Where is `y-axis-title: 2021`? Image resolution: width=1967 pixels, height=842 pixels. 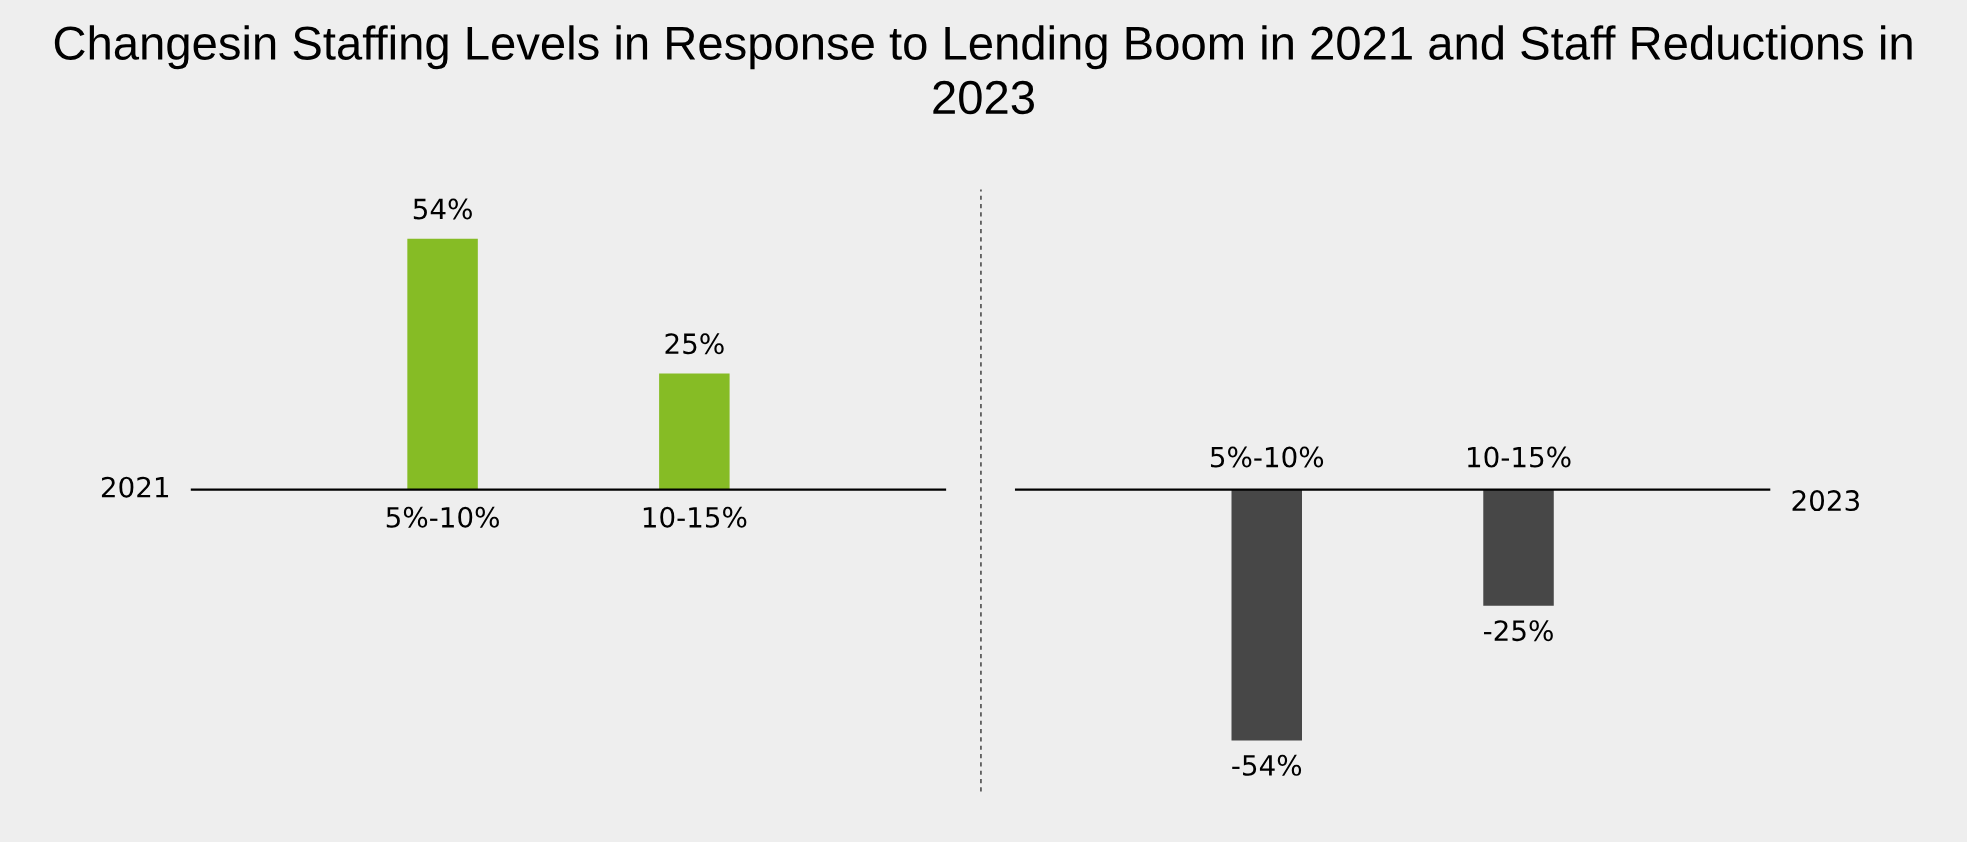 y-axis-title: 2021 is located at coordinates (135, 487).